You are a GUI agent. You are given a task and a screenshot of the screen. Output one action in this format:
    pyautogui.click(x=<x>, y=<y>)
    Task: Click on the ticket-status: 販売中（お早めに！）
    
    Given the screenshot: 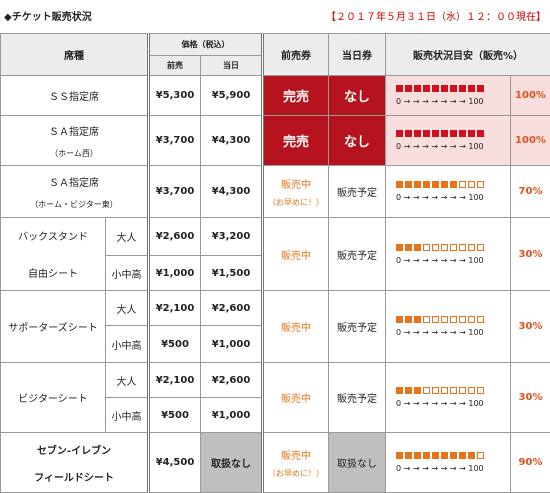 What is the action you would take?
    pyautogui.click(x=296, y=192)
    